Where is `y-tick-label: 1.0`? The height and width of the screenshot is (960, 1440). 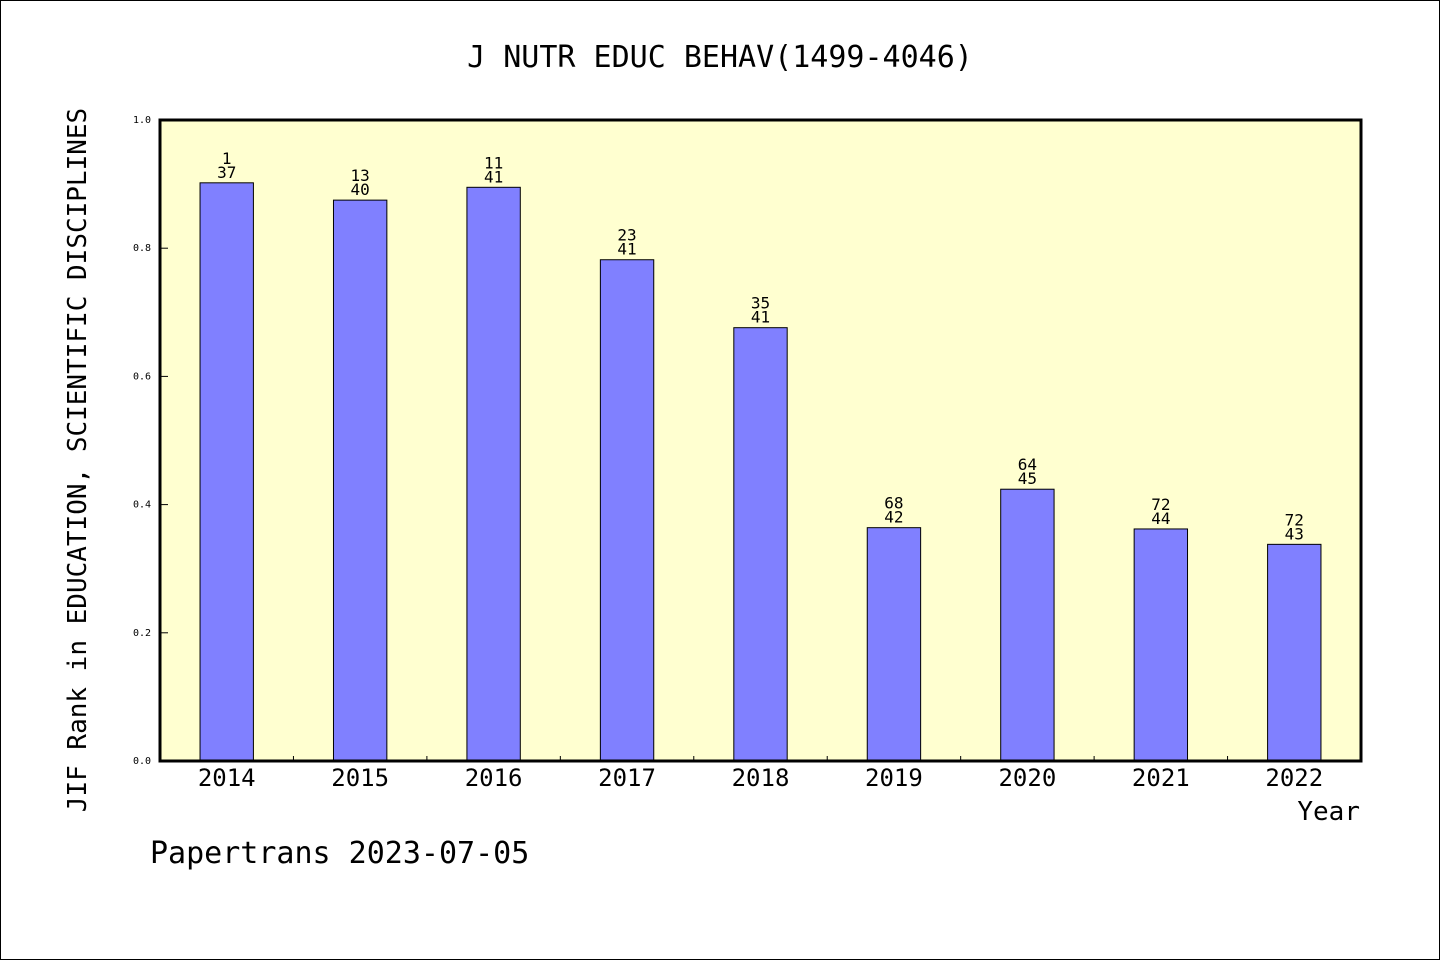 y-tick-label: 1.0 is located at coordinates (142, 120).